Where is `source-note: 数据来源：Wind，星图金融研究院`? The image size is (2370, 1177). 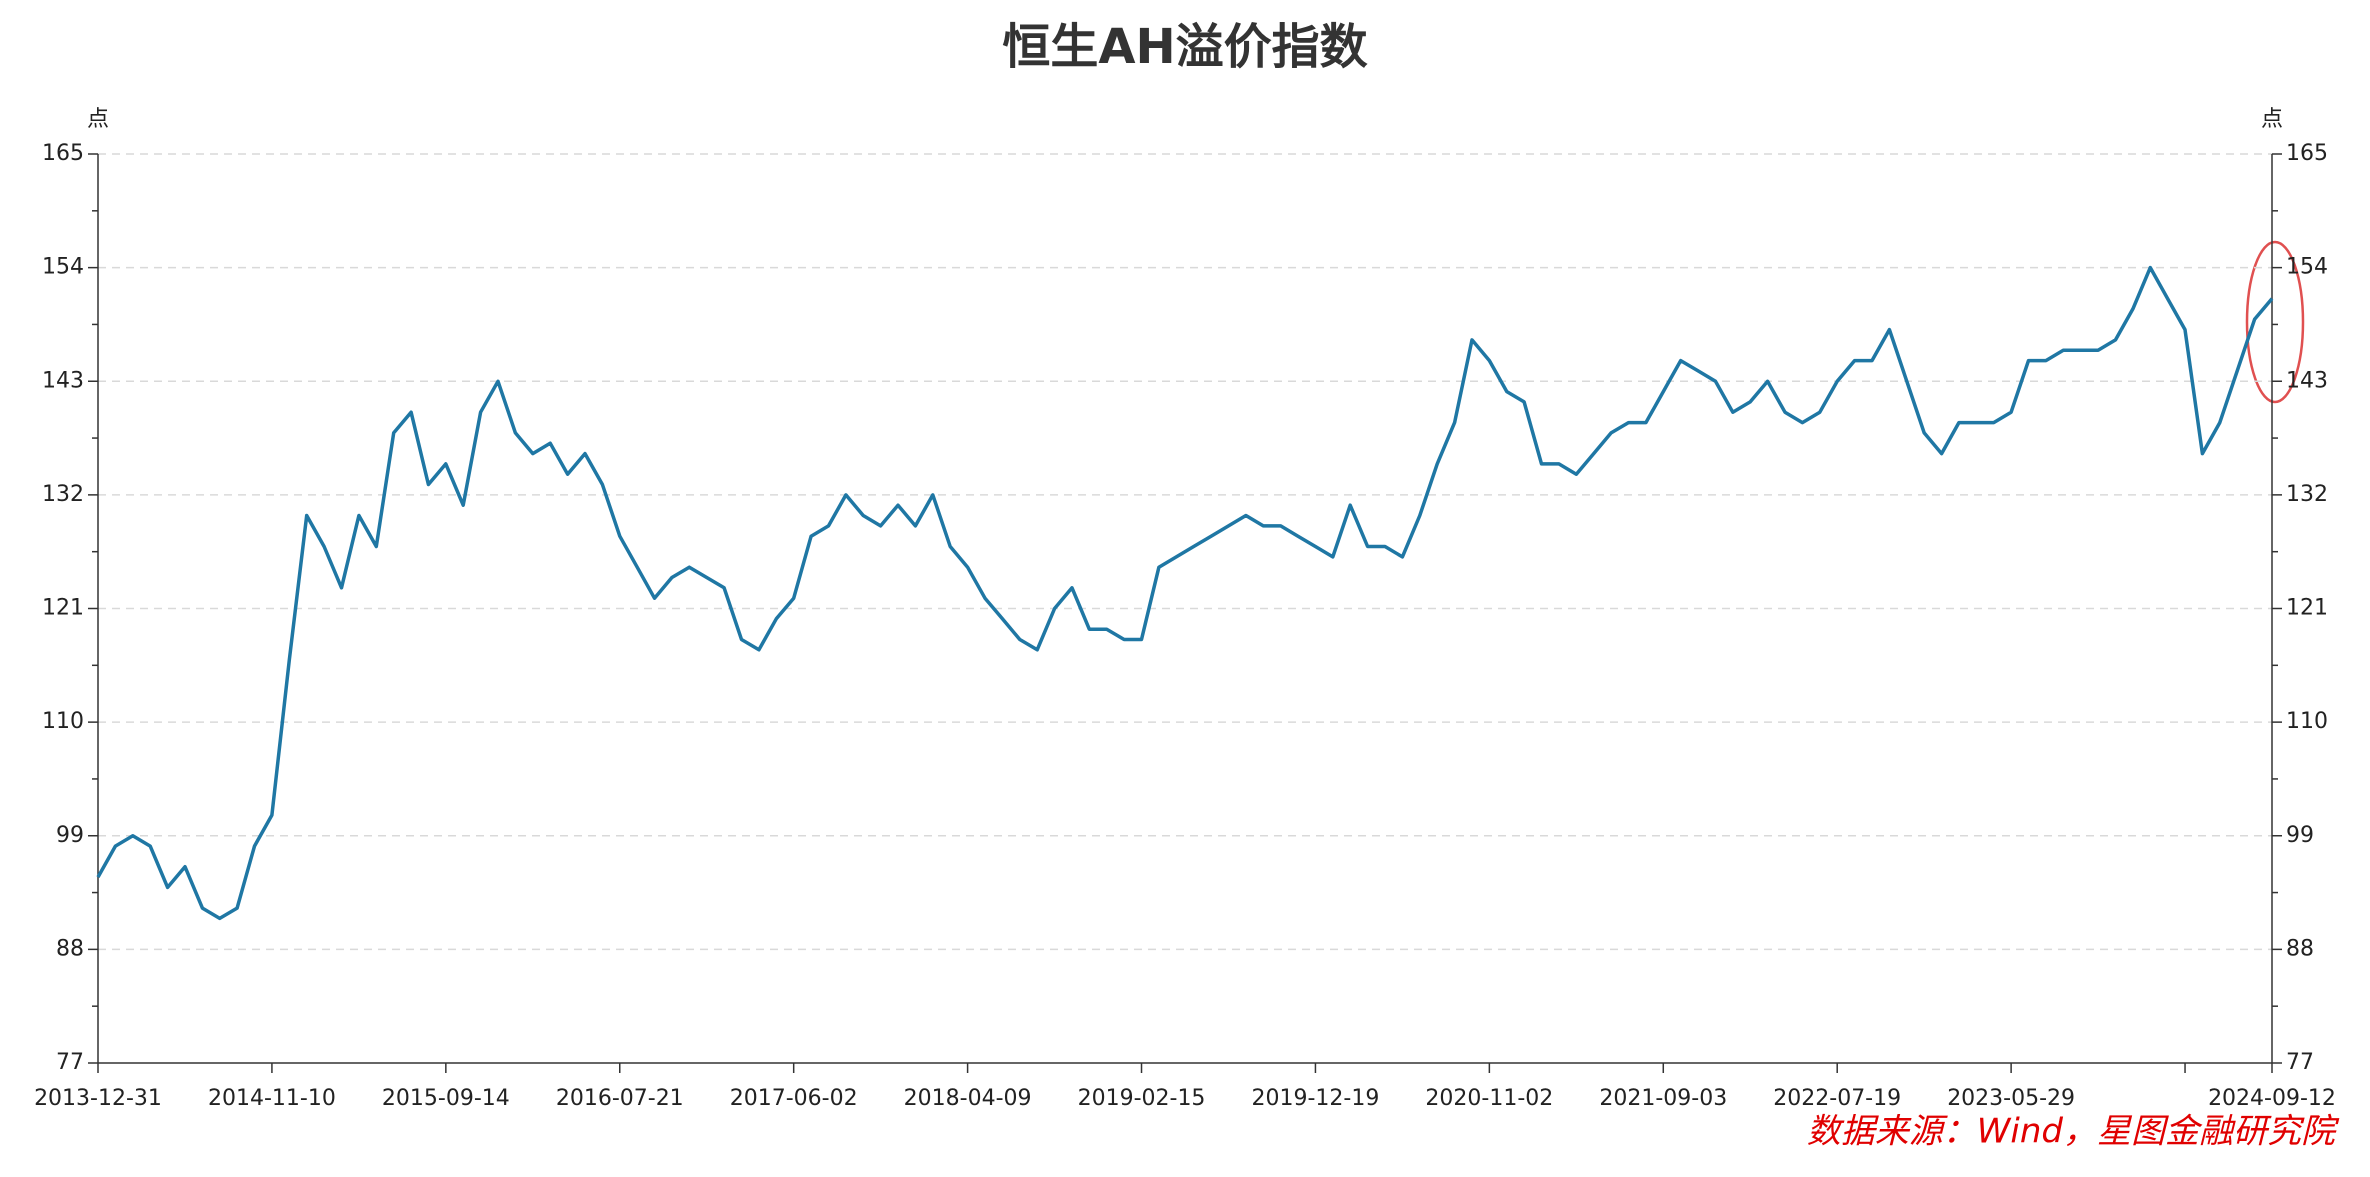
source-note: 数据来源：Wind，星图金融研究院 is located at coordinates (2073, 1132).